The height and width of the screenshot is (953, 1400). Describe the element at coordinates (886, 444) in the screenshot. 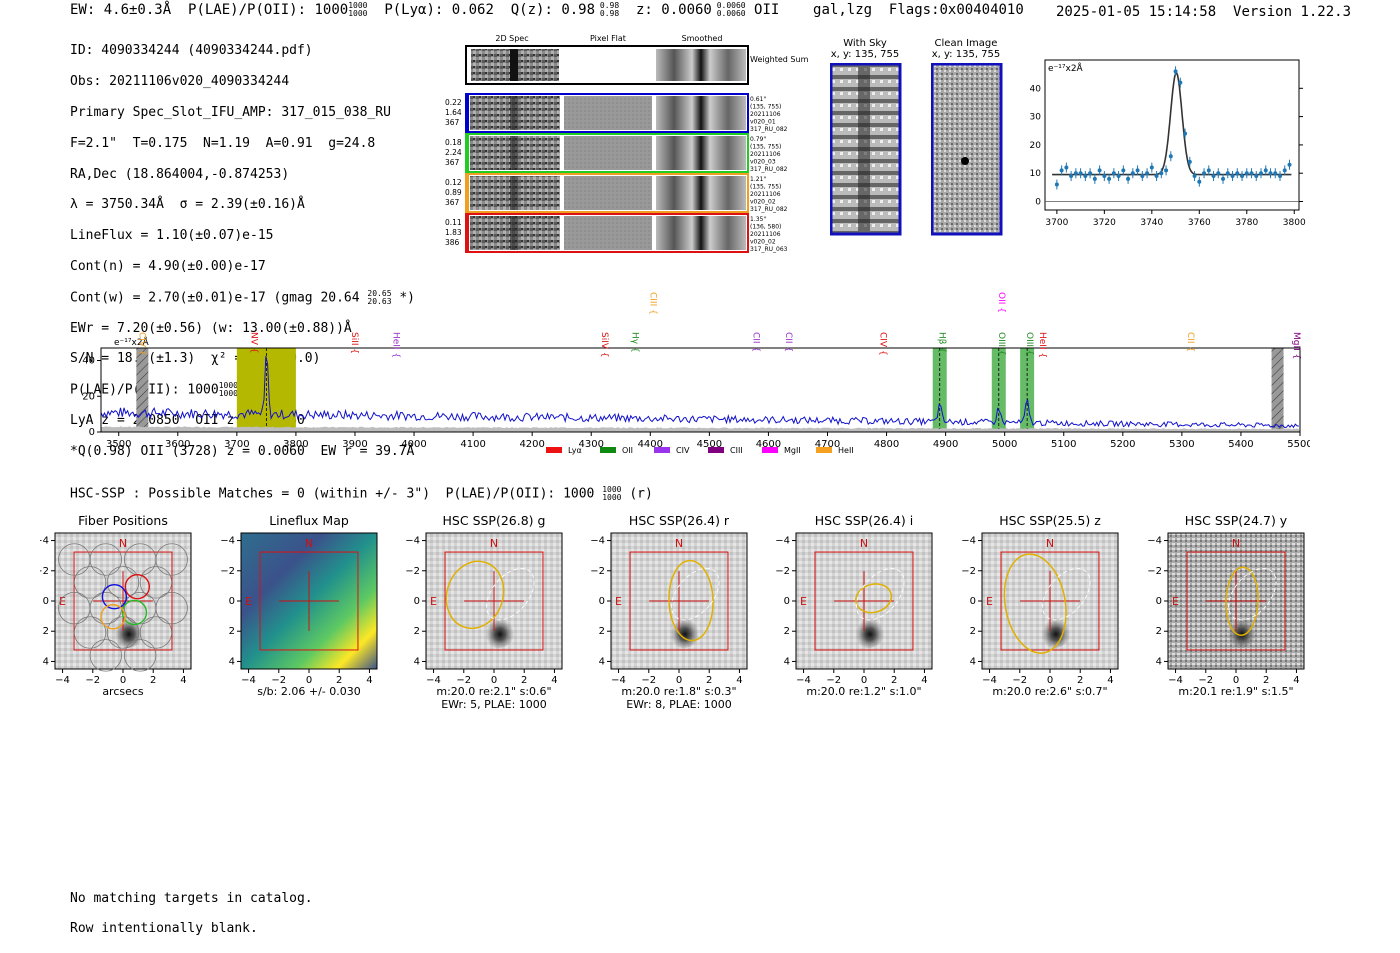

I see `xtick-label: 4800` at that location.